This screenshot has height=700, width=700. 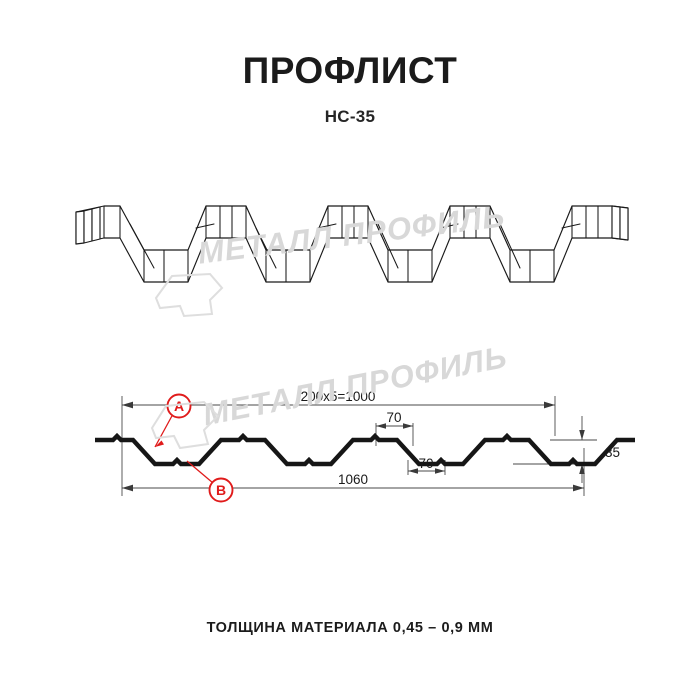 I want to click on profile-section-path, so click(x=365, y=449).